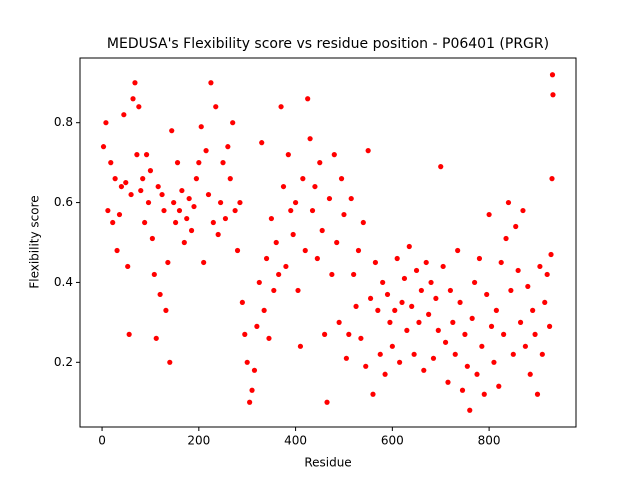 The height and width of the screenshot is (480, 640). I want to click on x-tick-label: 400, so click(295, 441).